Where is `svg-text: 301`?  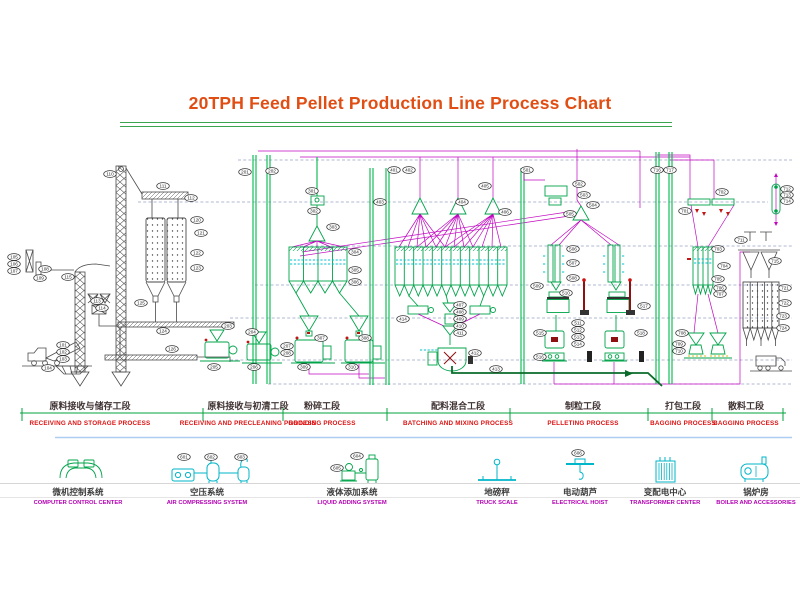
svg-text: 301 is located at coordinates (312, 191).